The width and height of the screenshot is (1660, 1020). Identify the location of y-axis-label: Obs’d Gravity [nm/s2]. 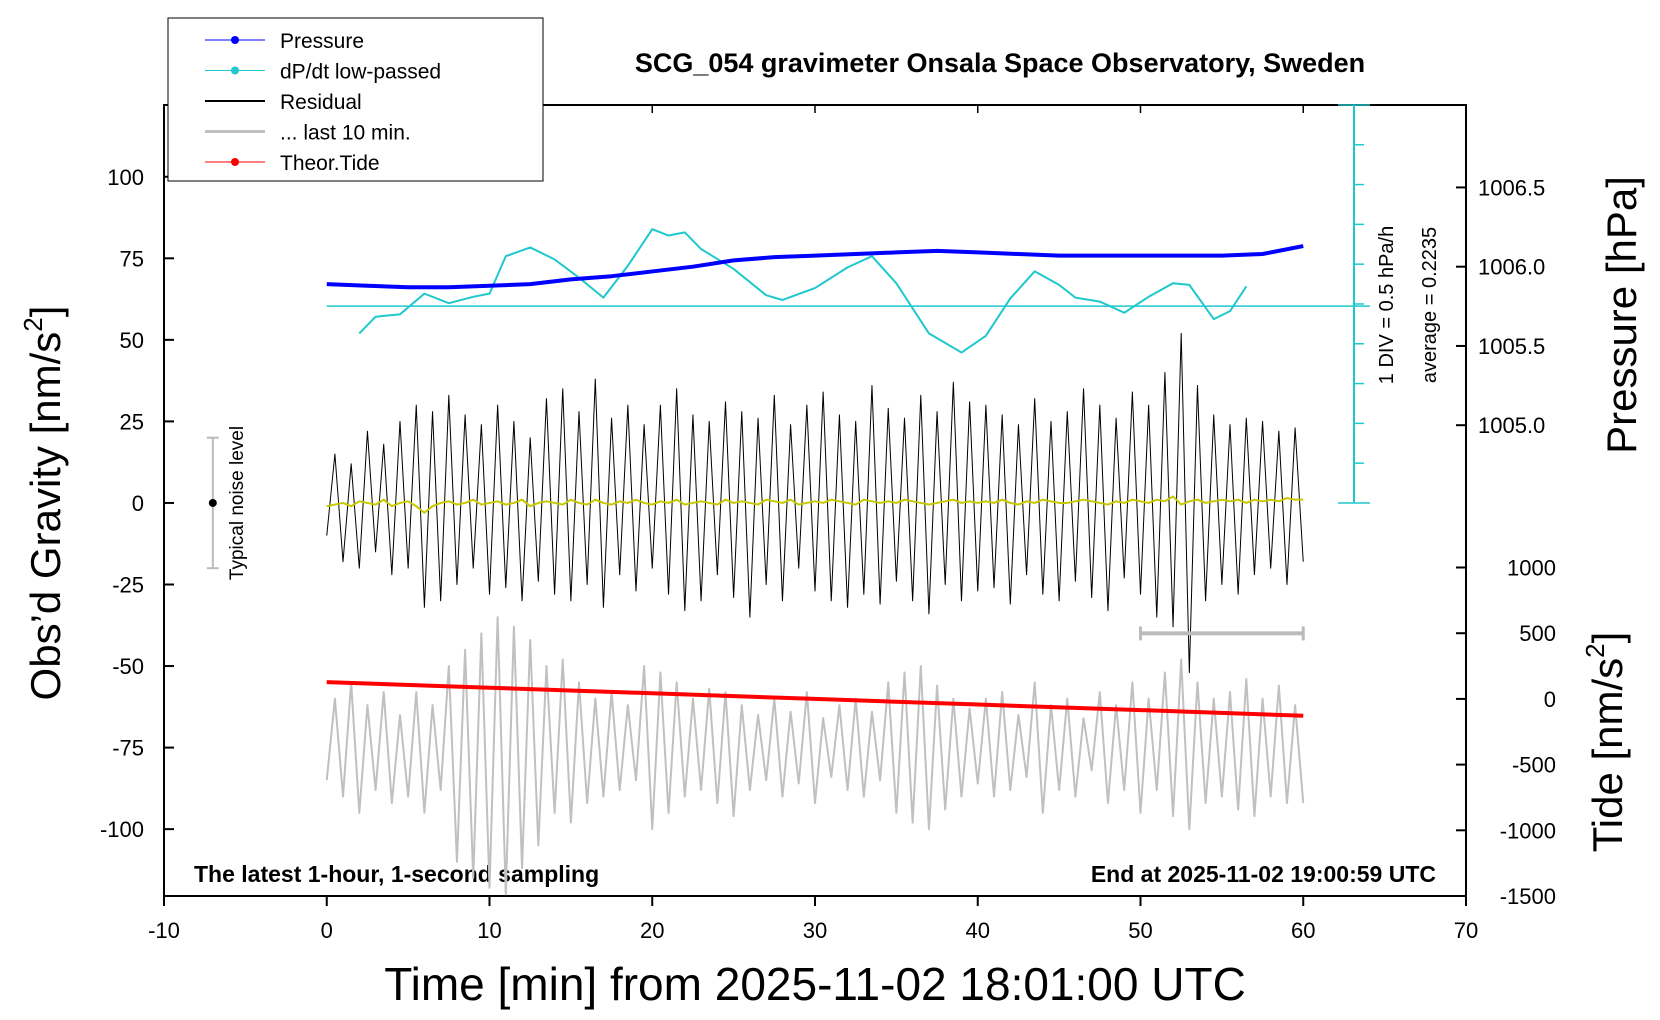
(43, 503).